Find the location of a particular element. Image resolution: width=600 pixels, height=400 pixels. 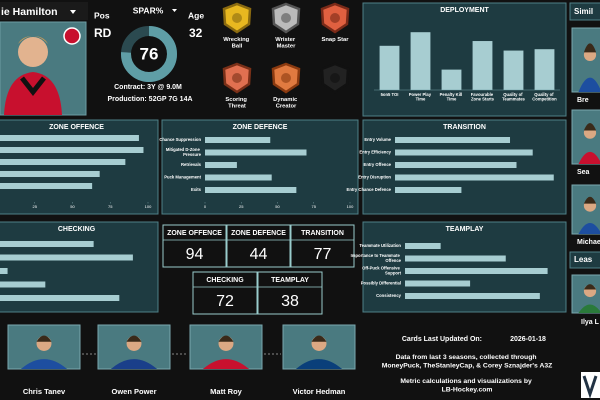

badge-label: Snap Star is located at coordinates (335, 40).